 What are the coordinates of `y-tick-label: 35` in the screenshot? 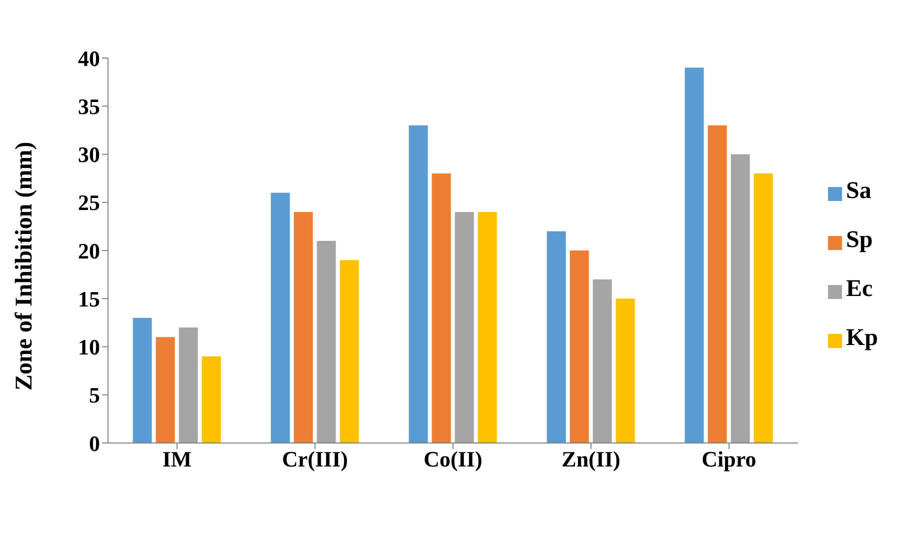 It's located at (89, 106).